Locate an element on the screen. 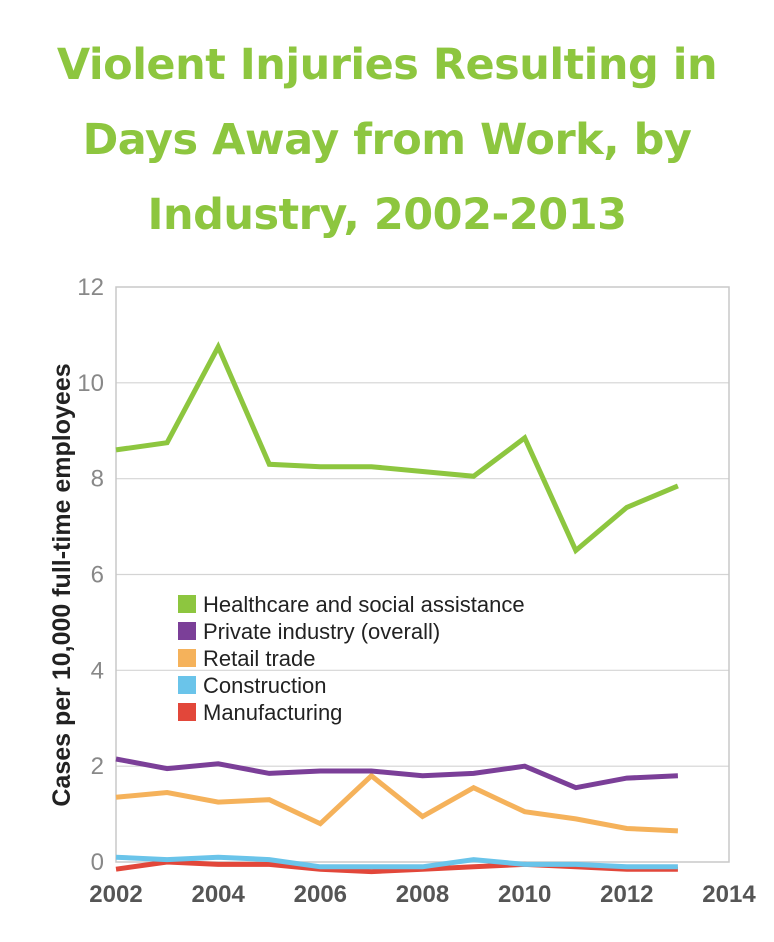 The height and width of the screenshot is (942, 774). x-tick-label: 2014 is located at coordinates (729, 894).